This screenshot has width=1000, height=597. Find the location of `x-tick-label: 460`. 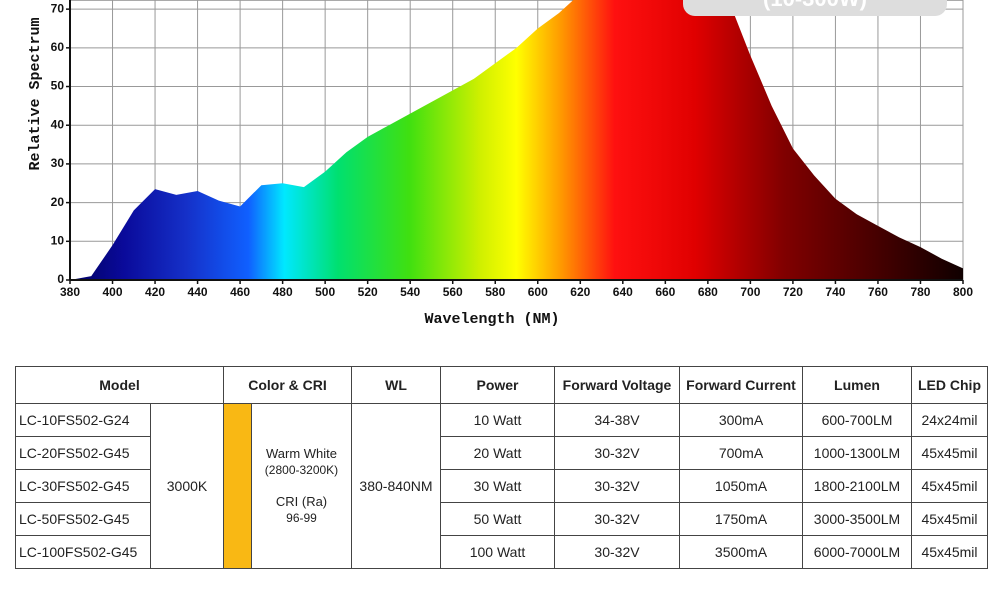

x-tick-label: 460 is located at coordinates (240, 292).